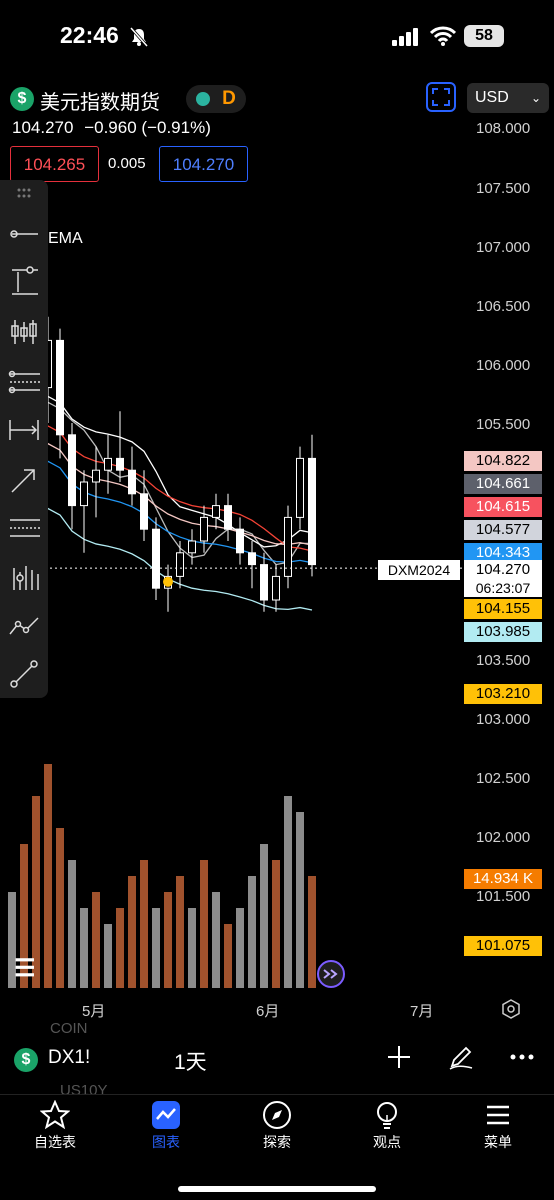 This screenshot has width=554, height=1200. What do you see at coordinates (461, 1057) in the screenshot?
I see `drawing-pen-icon` at bounding box center [461, 1057].